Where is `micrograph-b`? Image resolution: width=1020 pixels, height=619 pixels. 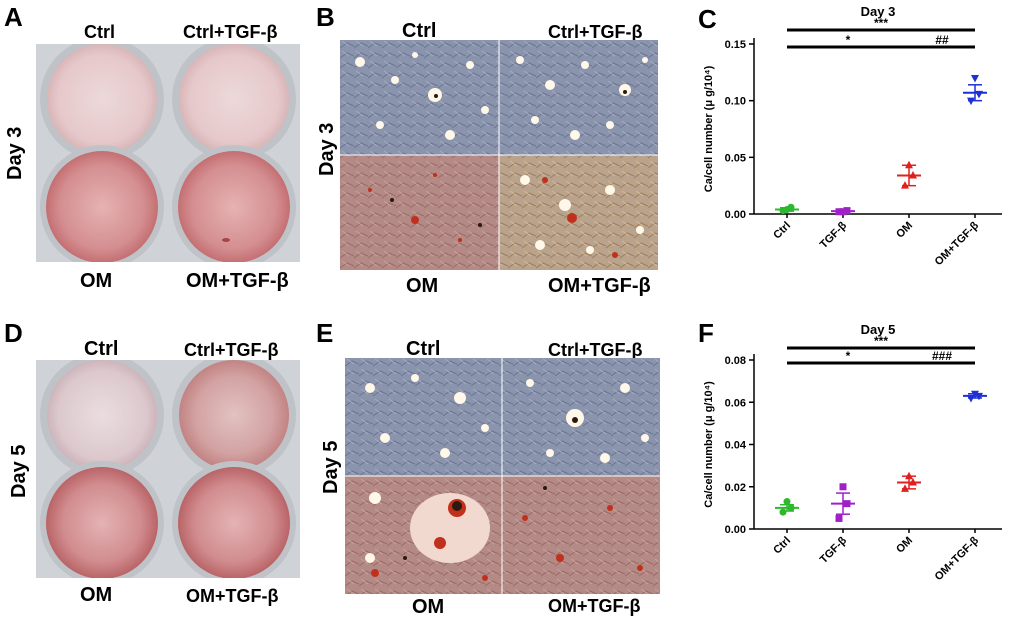
micrograph-b is located at coordinates (499, 155).